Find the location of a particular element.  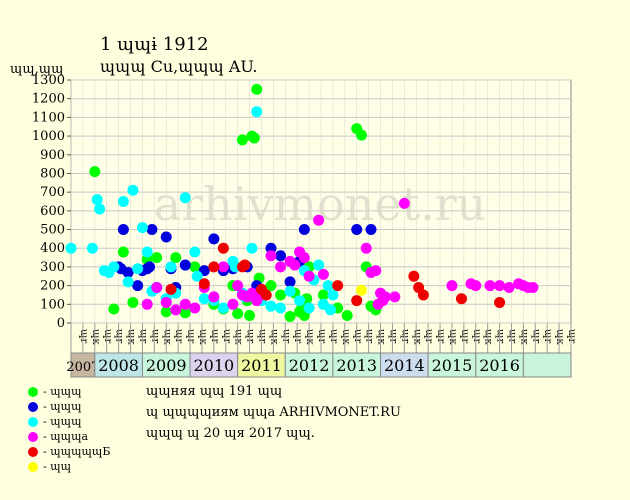

y-tick-label: 100 is located at coordinates (52, 304).